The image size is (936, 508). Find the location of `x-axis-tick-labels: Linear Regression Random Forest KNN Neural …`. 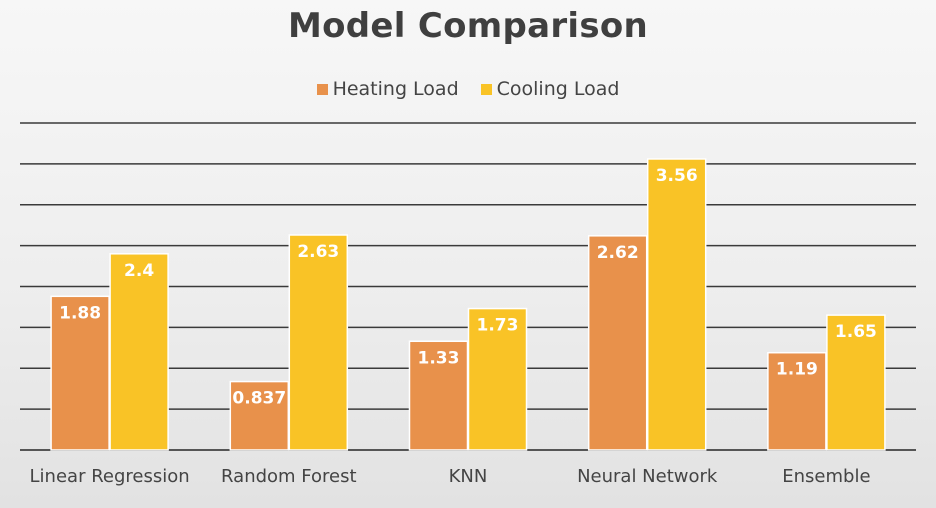

x-axis-tick-labels: Linear Regression Random Forest KNN Neural … is located at coordinates (450, 476).